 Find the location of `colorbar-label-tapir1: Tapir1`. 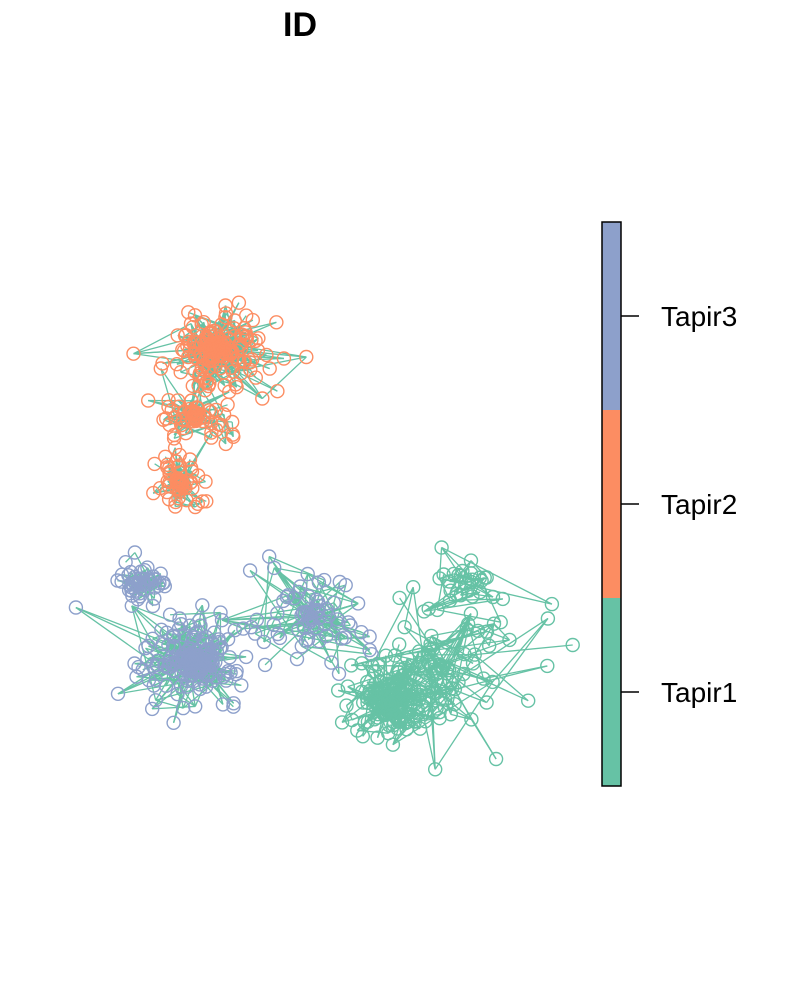

colorbar-label-tapir1: Tapir1 is located at coordinates (699, 692).